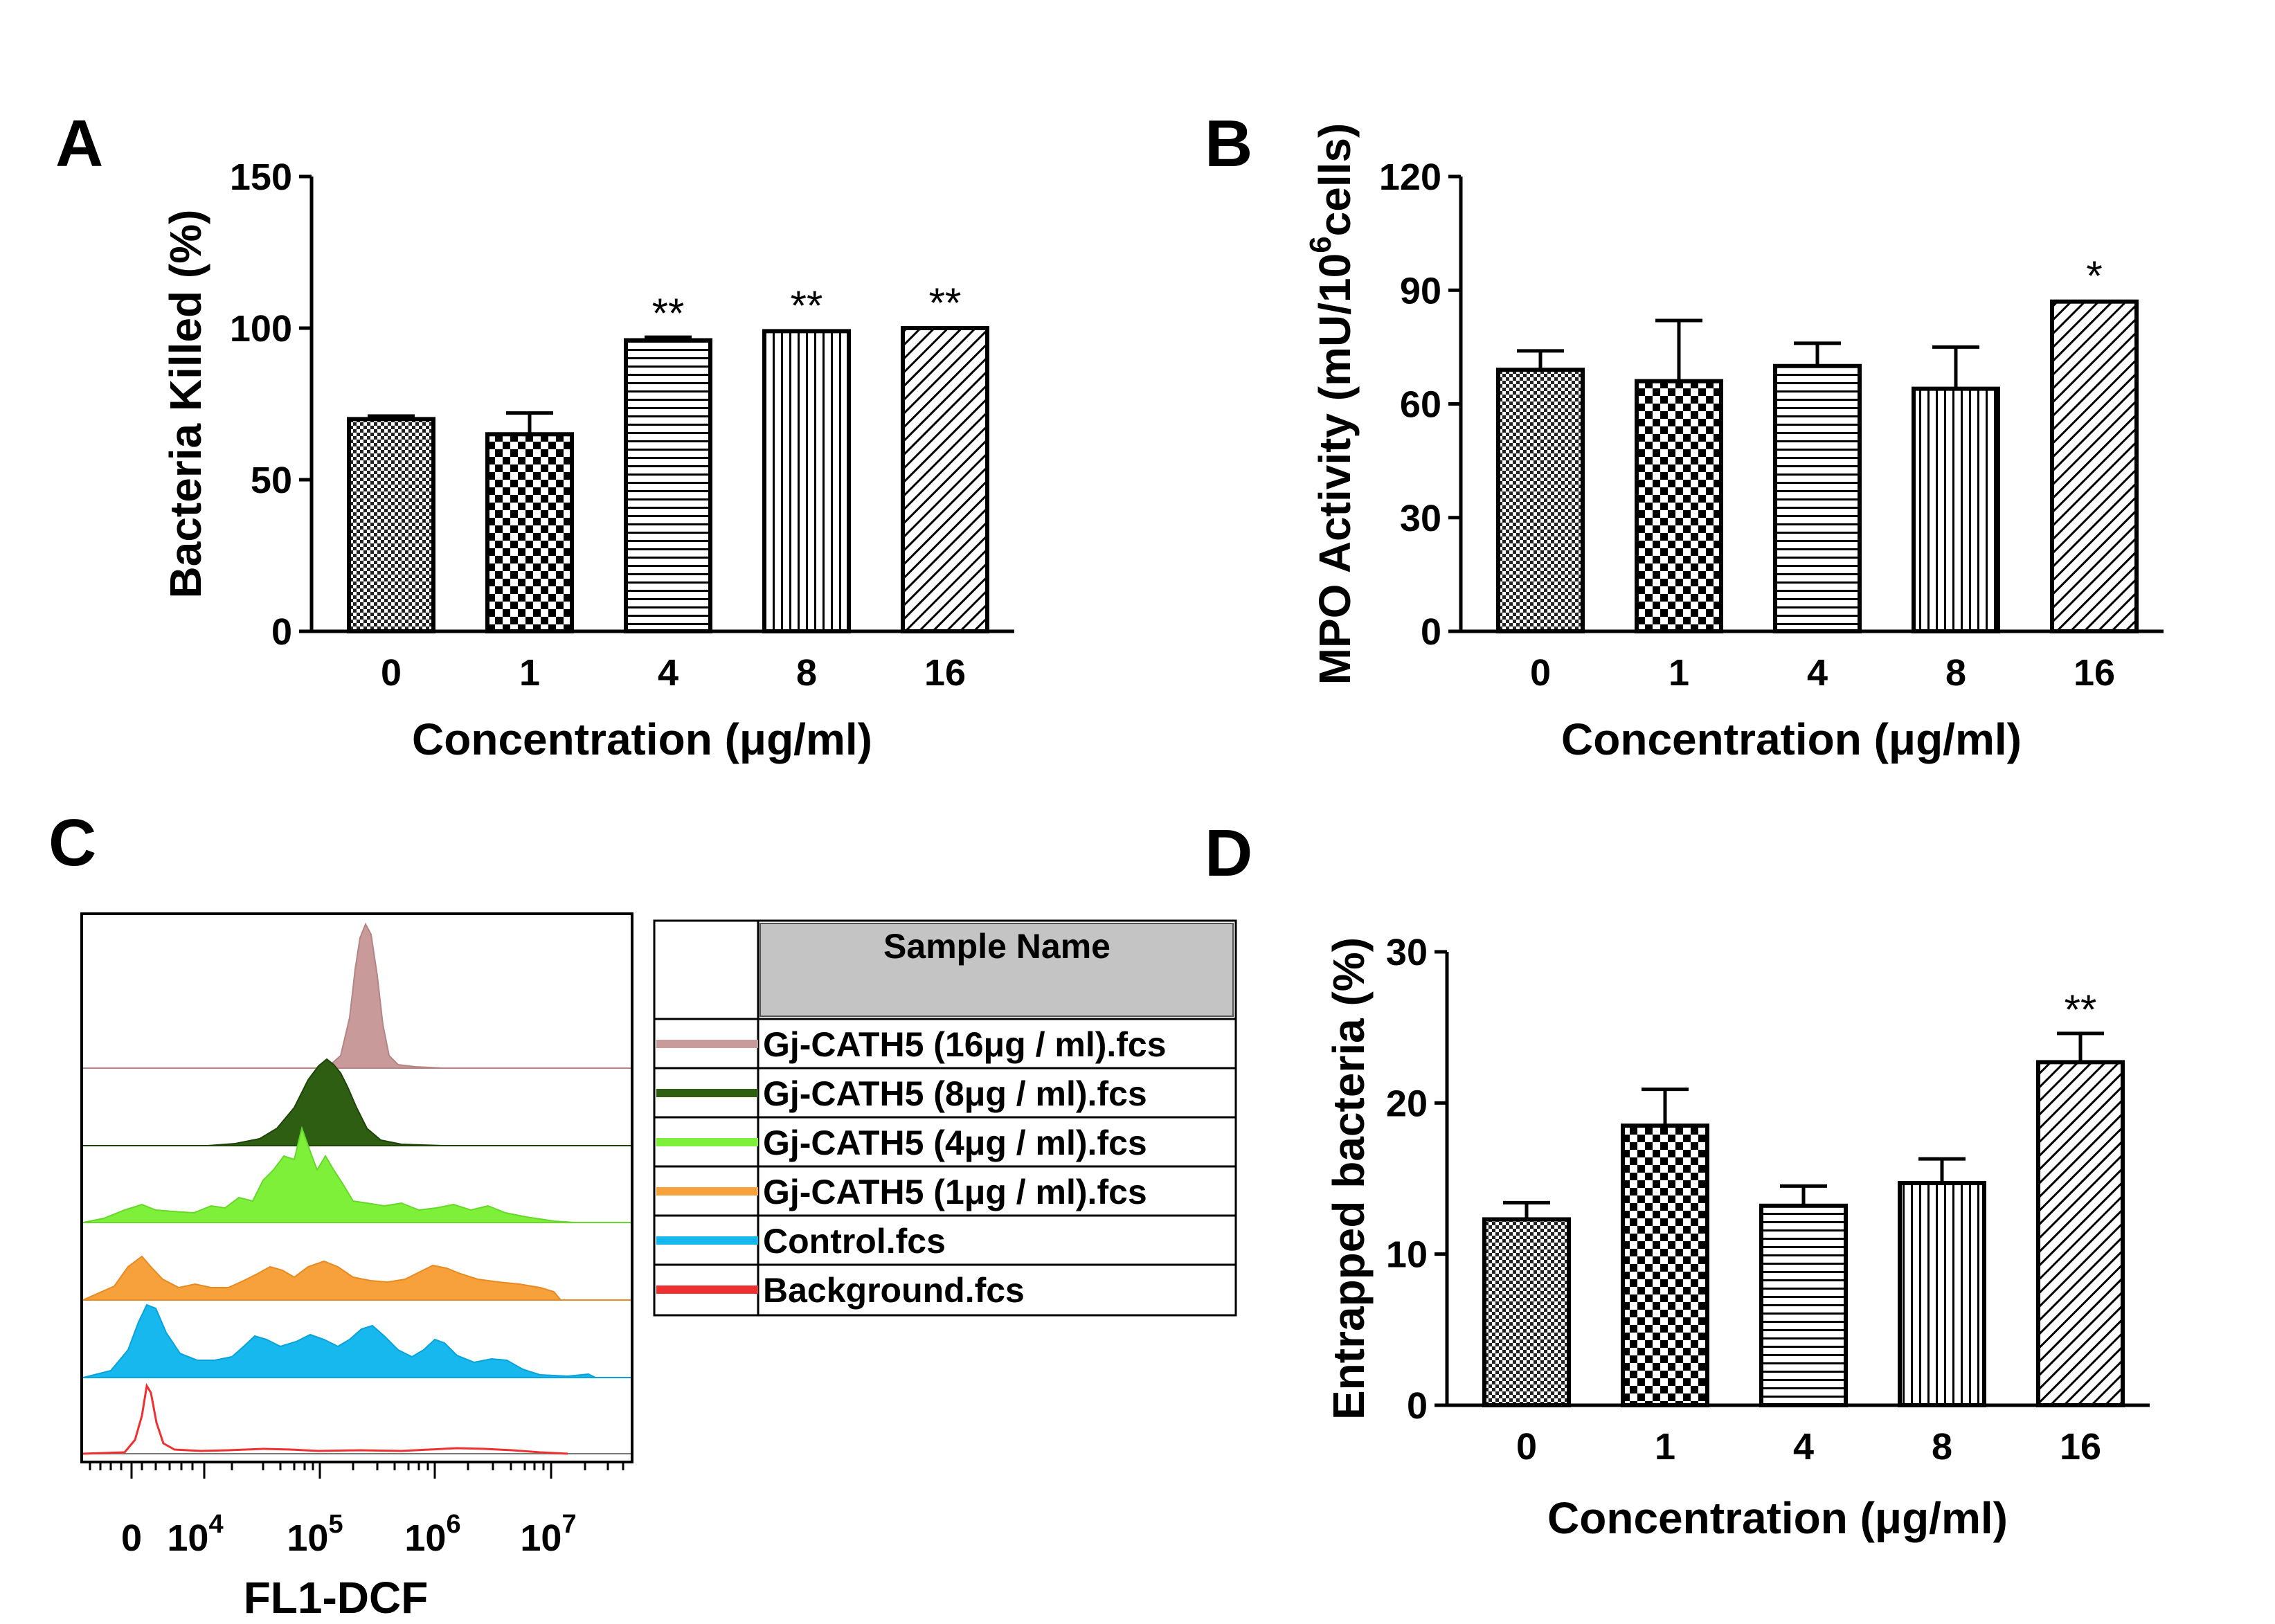 The width and height of the screenshot is (2275, 1624). Describe the element at coordinates (261, 177) in the screenshot. I see `y-tick-label: 150` at that location.